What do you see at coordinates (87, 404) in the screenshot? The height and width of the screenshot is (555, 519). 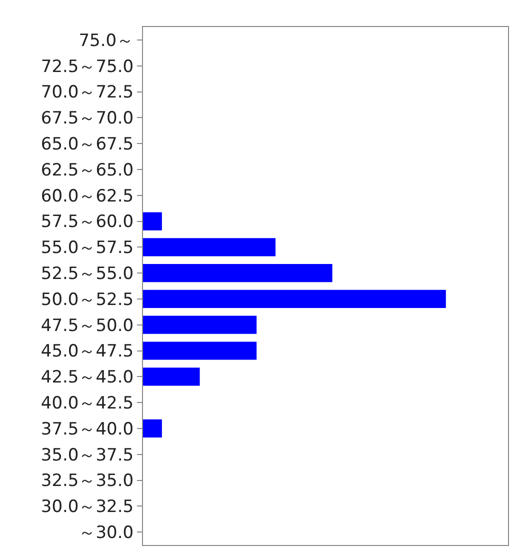 I see `y-tick-label: 40.0～42.5` at bounding box center [87, 404].